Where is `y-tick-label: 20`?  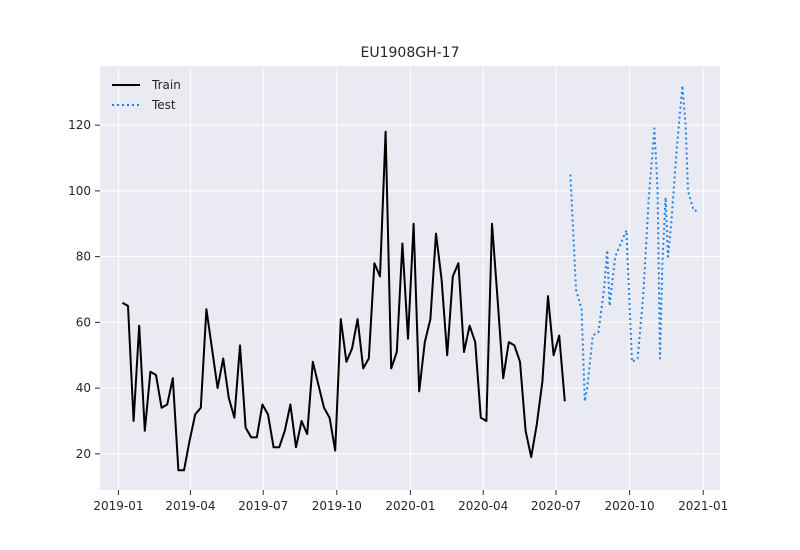
y-tick-label: 20 is located at coordinates (83, 454).